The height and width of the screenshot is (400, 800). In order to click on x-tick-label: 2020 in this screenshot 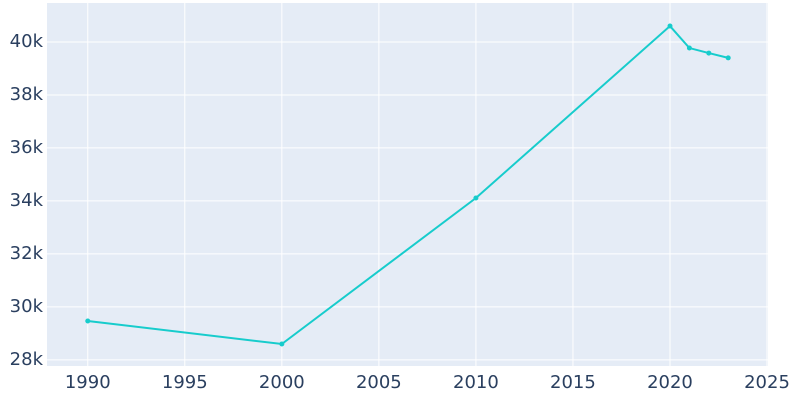, I will do `click(670, 382)`.